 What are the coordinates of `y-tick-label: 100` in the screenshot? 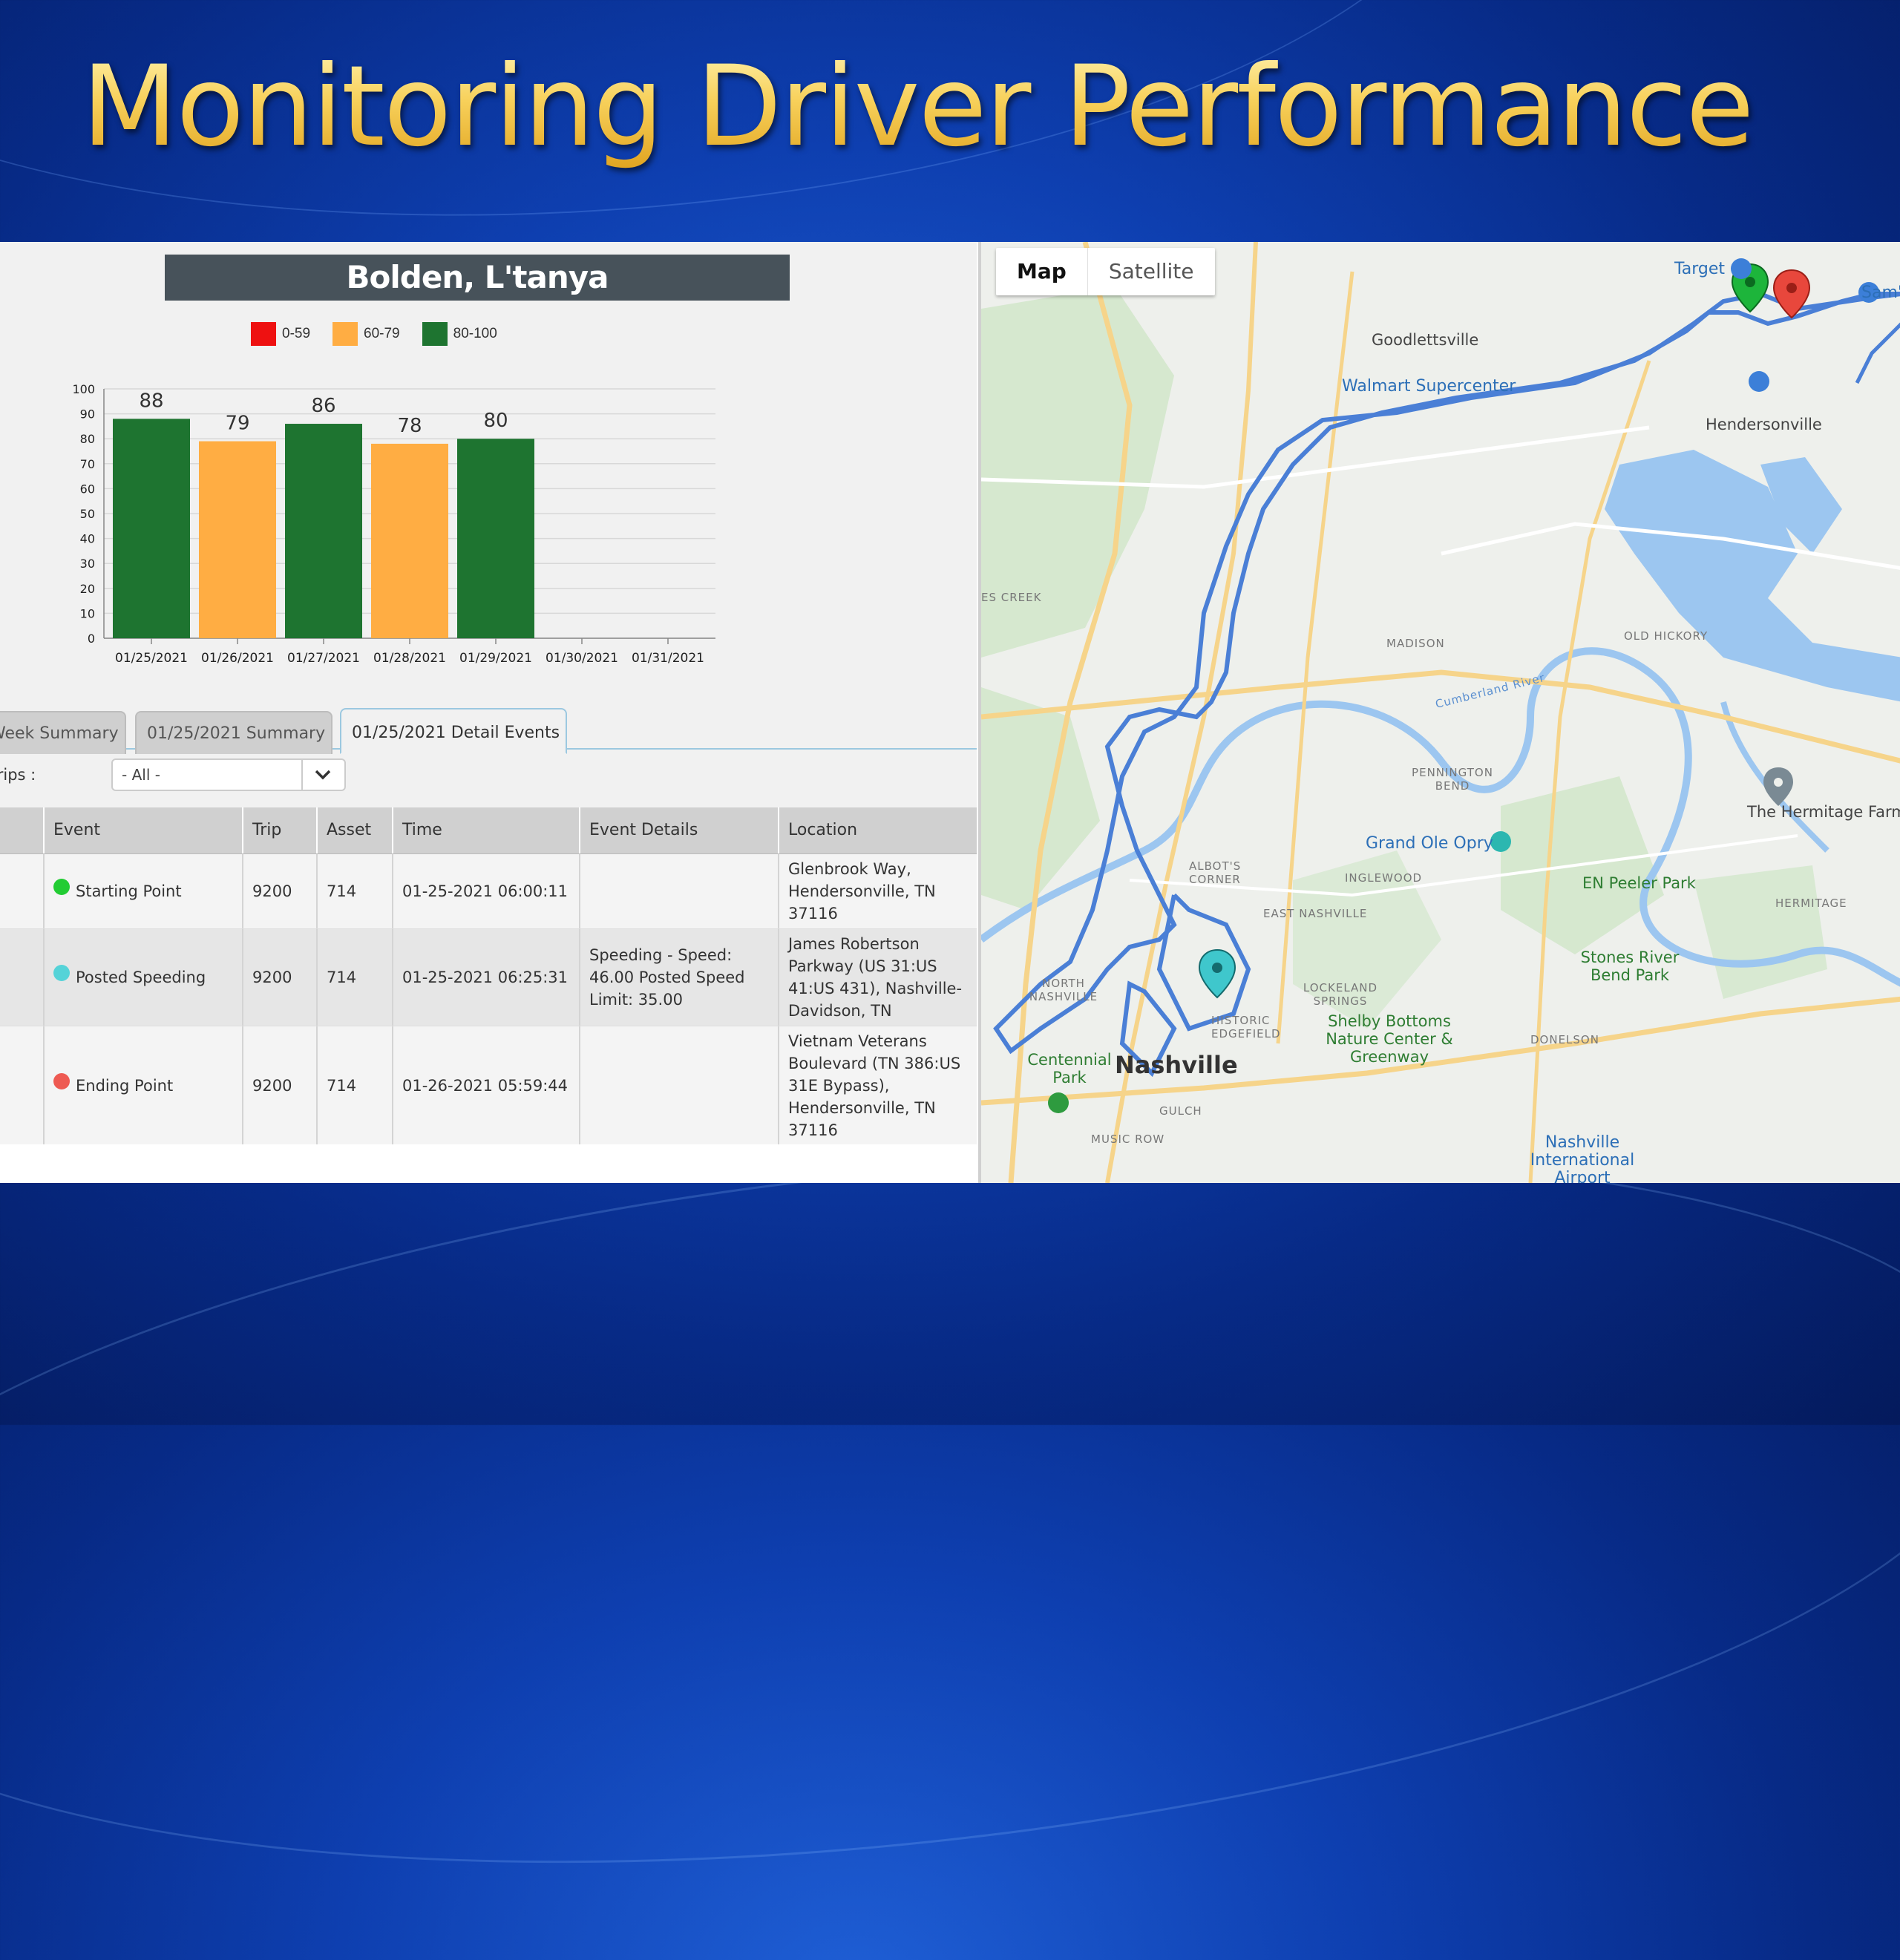 It's located at (83, 389).